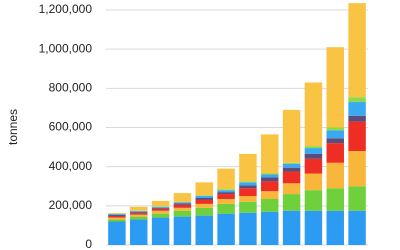  Describe the element at coordinates (71, 88) in the screenshot. I see `y-tick-label: 800,000` at that location.